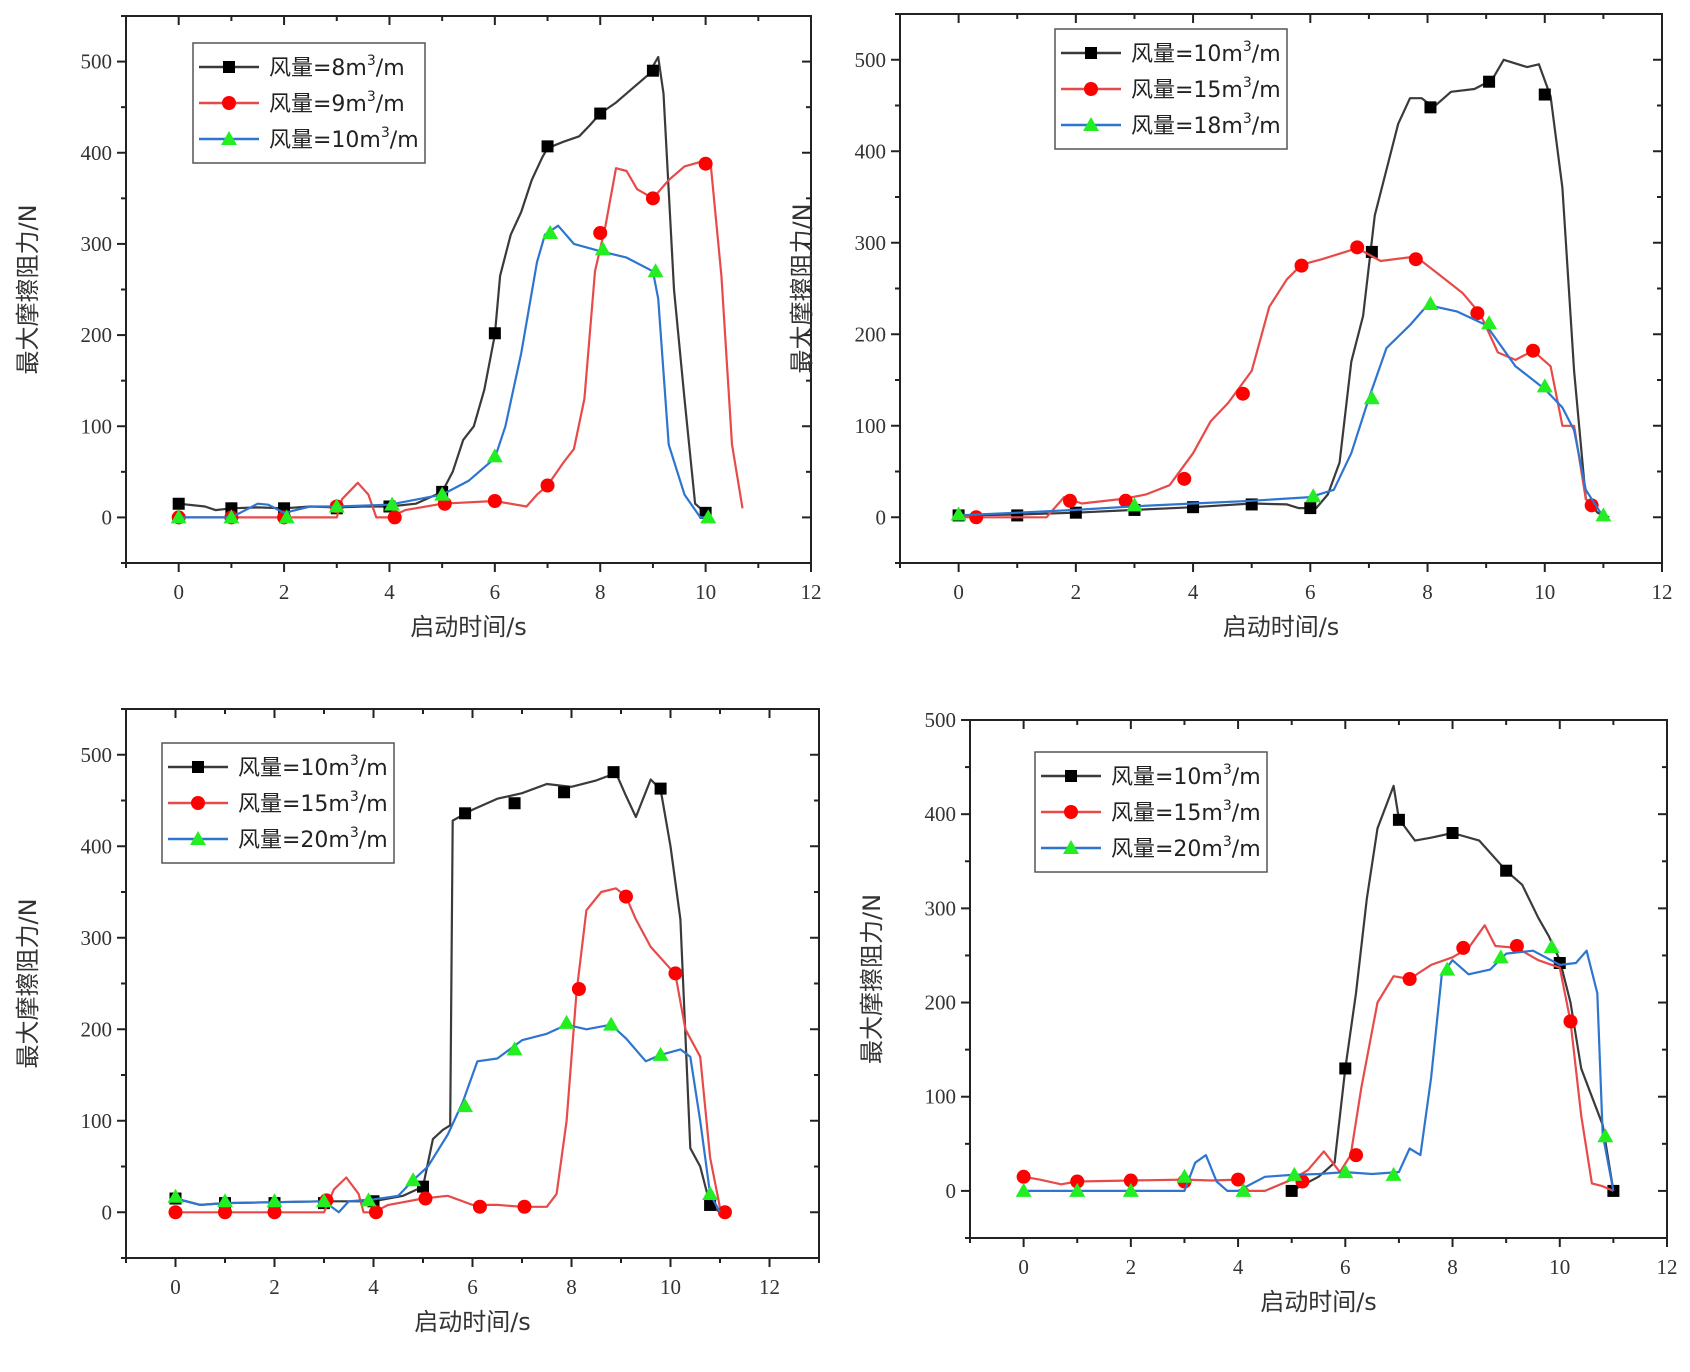  What do you see at coordinates (1023, 1267) in the screenshot?
I see `x-tick-label: 0` at bounding box center [1023, 1267].